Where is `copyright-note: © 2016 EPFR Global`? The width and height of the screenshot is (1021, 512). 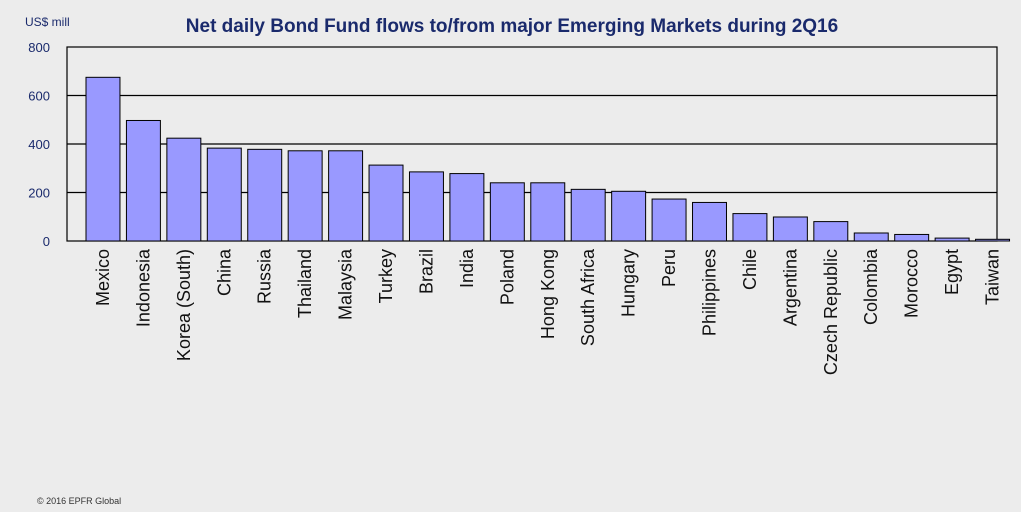 copyright-note: © 2016 EPFR Global is located at coordinates (79, 501).